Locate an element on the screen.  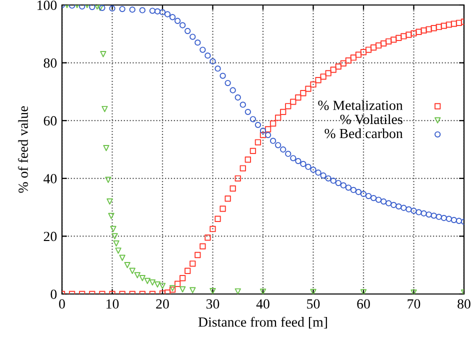
x-tick-label: 70 is located at coordinates (414, 304).